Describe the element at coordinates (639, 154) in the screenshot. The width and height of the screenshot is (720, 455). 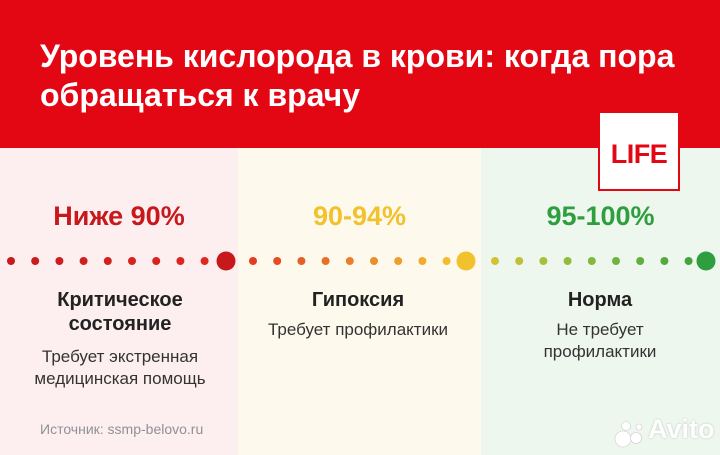
I see `logo-text: LIFE` at that location.